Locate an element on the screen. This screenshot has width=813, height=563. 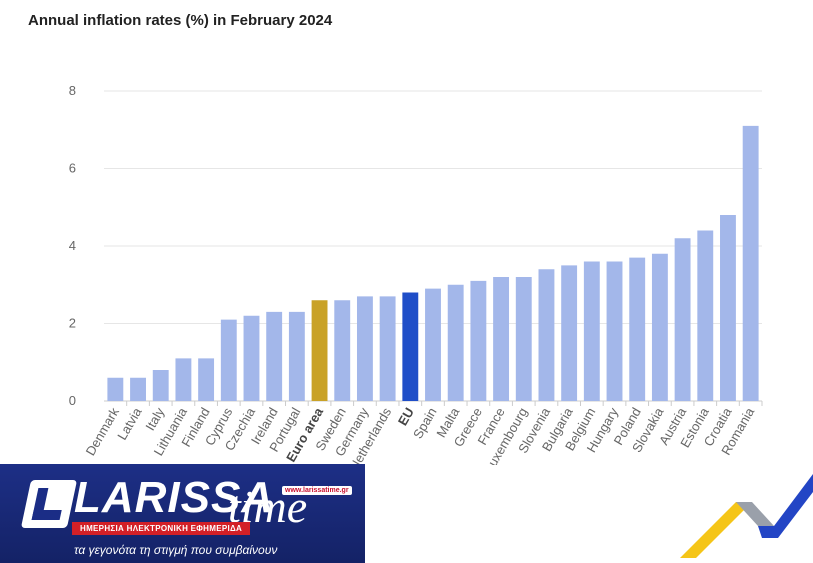
x-tick-label: Latvia is located at coordinates (129, 423).